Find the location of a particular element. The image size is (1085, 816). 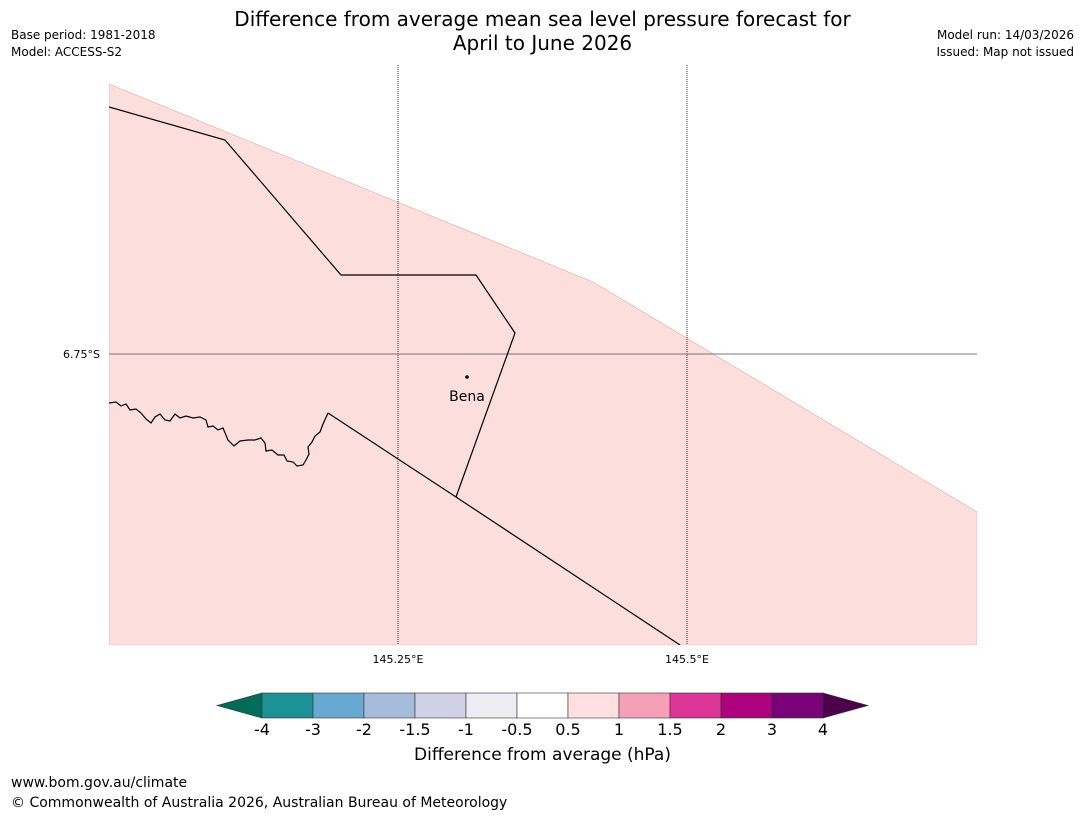

colorbar-tick-label: -2 is located at coordinates (364, 729).